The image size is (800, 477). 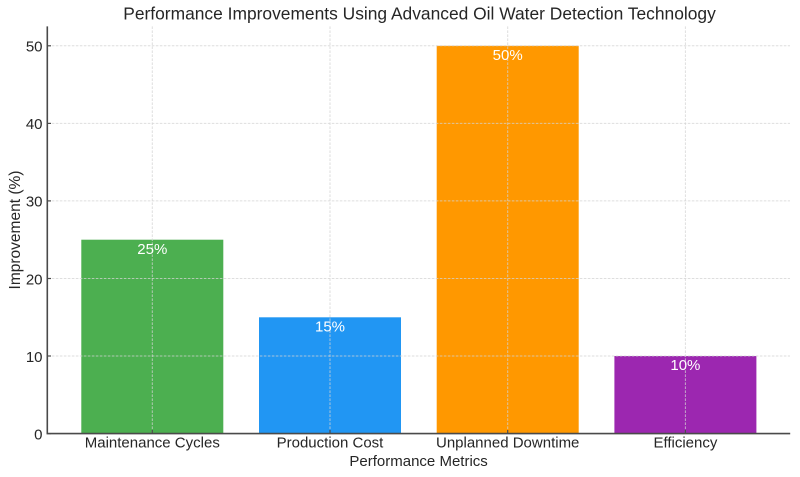 I want to click on svg-text: 25%, so click(x=152, y=249).